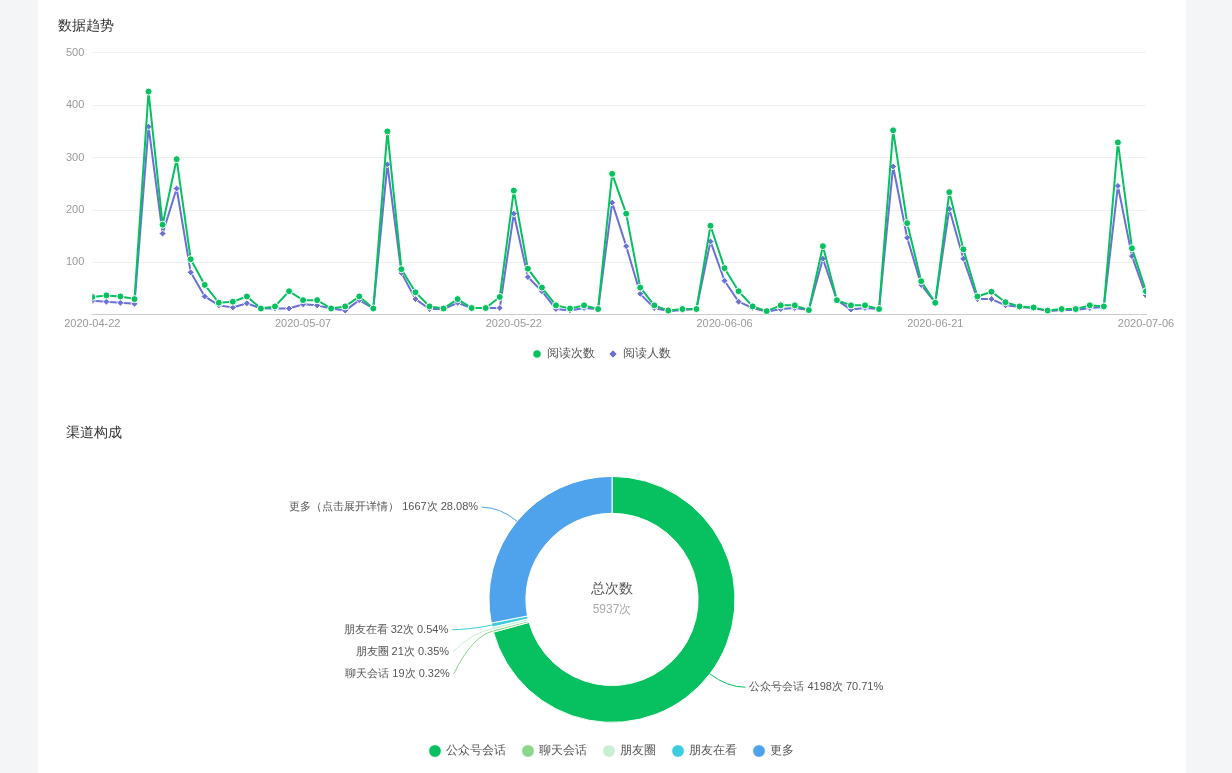 This screenshot has height=773, width=1232. Describe the element at coordinates (935, 323) in the screenshot. I see `x-tick-label: 2020-06-21` at that location.